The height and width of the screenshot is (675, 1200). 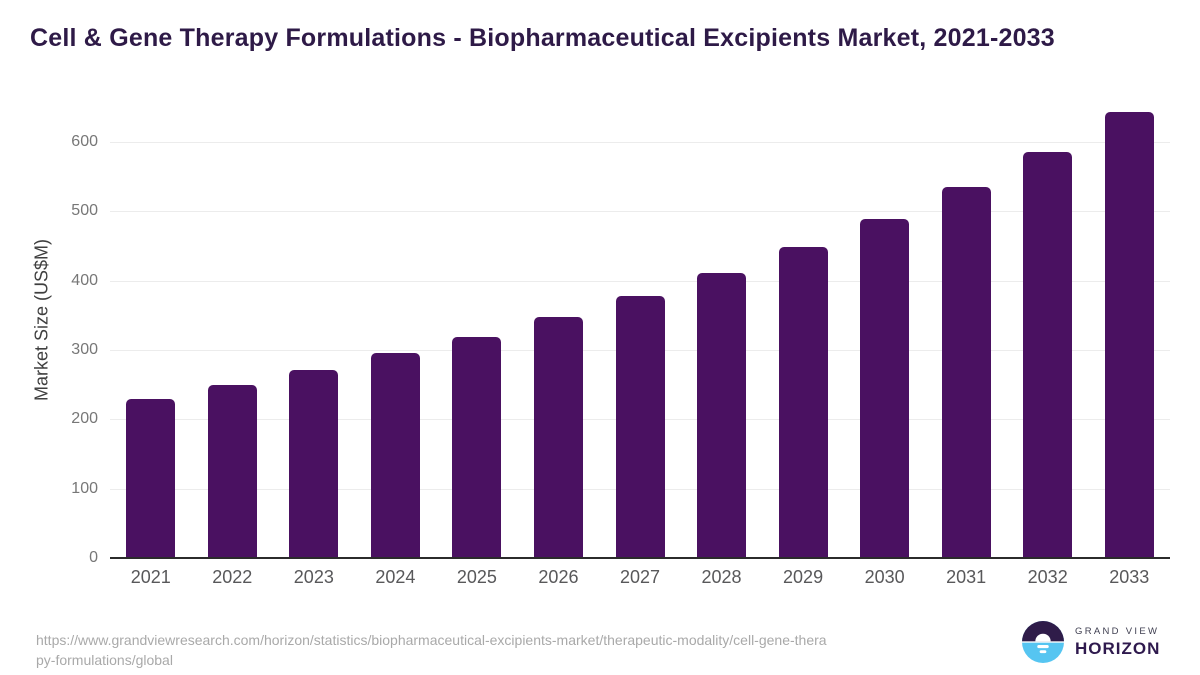 What do you see at coordinates (84, 280) in the screenshot?
I see `y-tick-label-400: 400` at bounding box center [84, 280].